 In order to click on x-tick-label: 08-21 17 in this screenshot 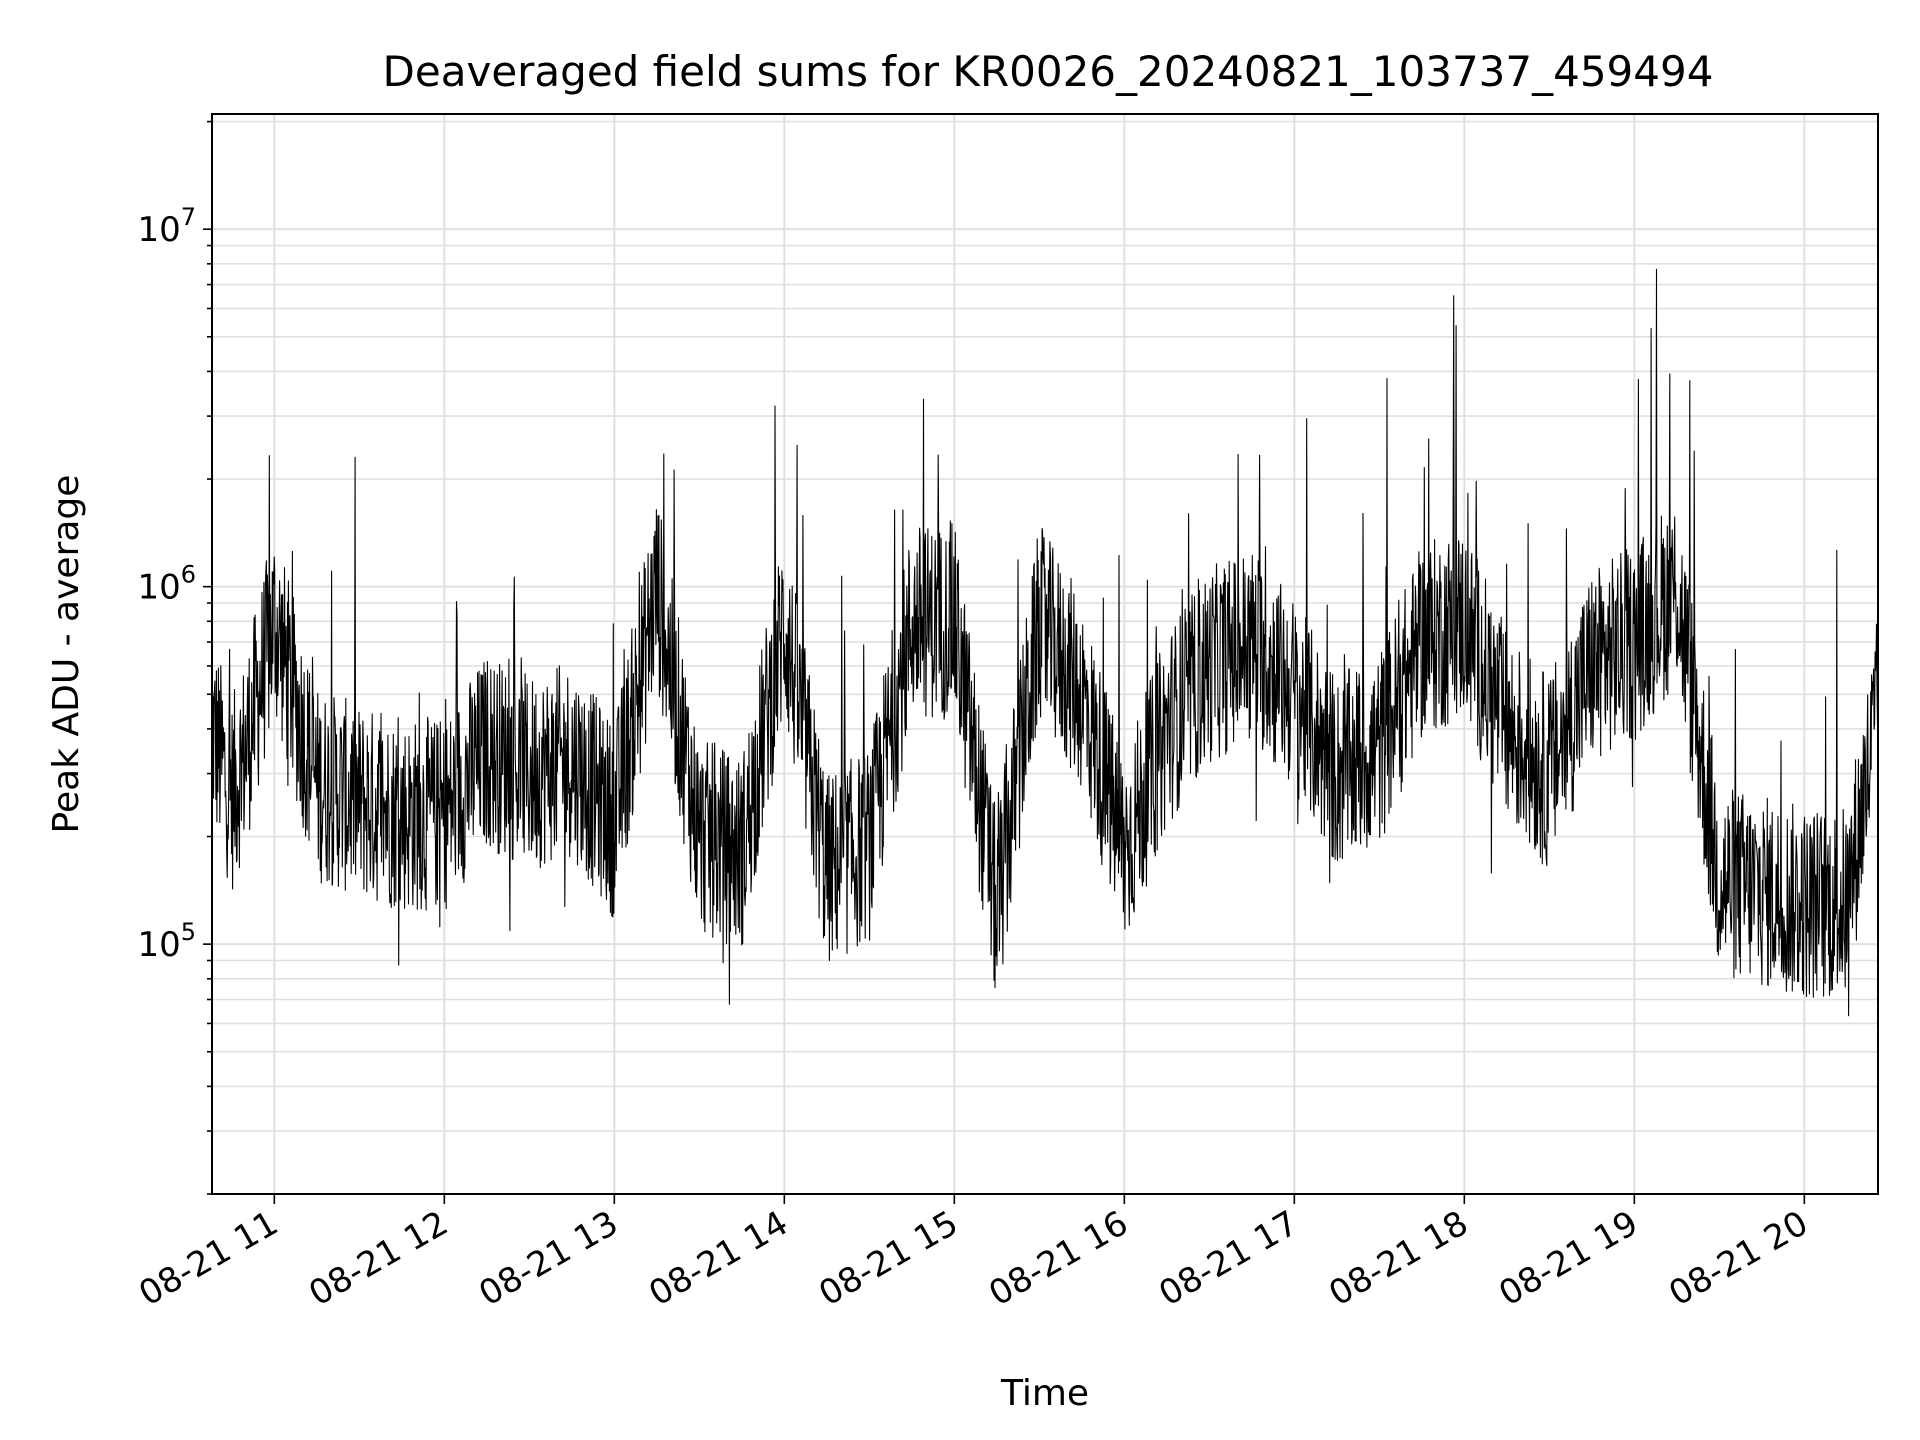, I will do `click(1228, 1258)`.